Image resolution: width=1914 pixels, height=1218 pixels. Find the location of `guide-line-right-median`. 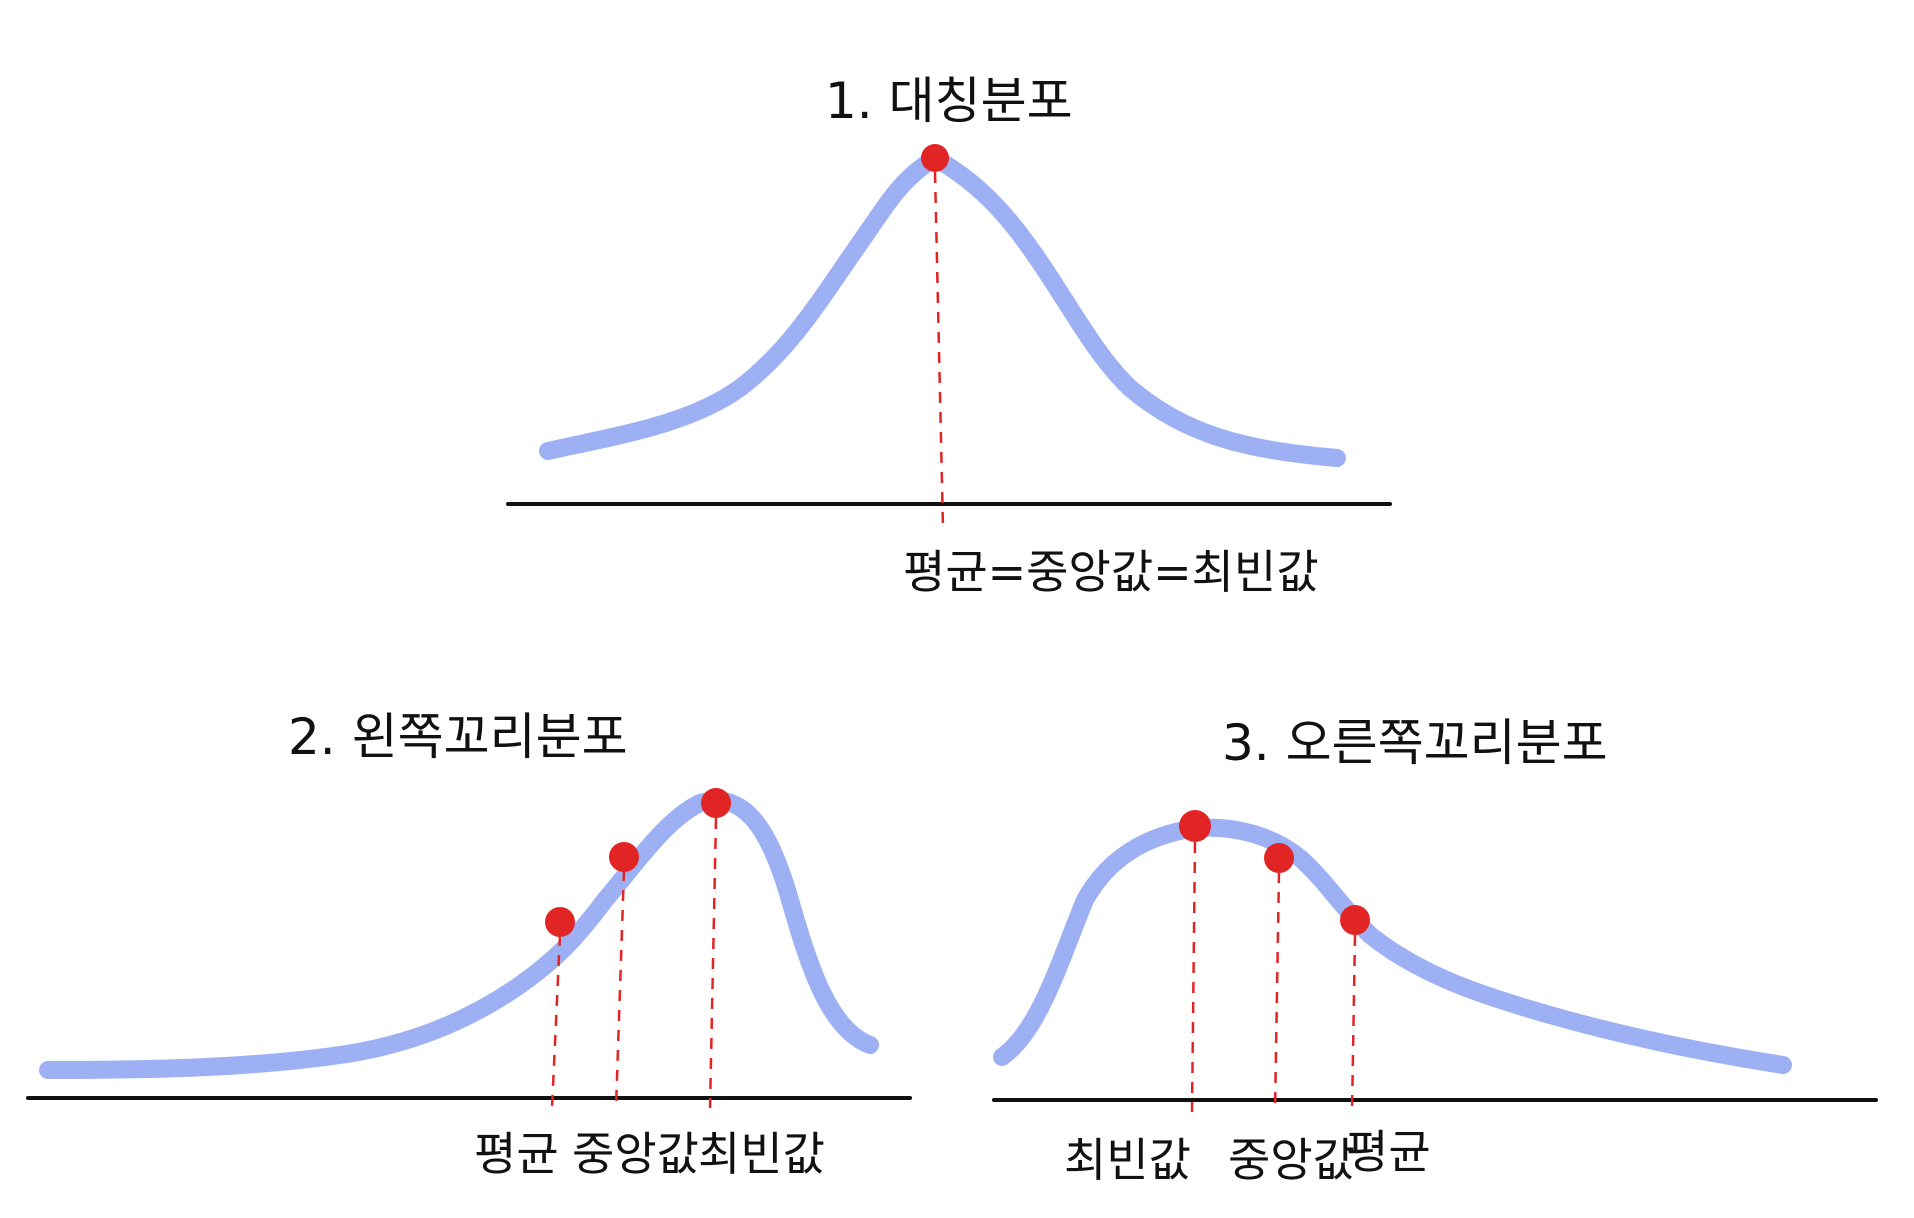

guide-line-right-median is located at coordinates (1277, 992).